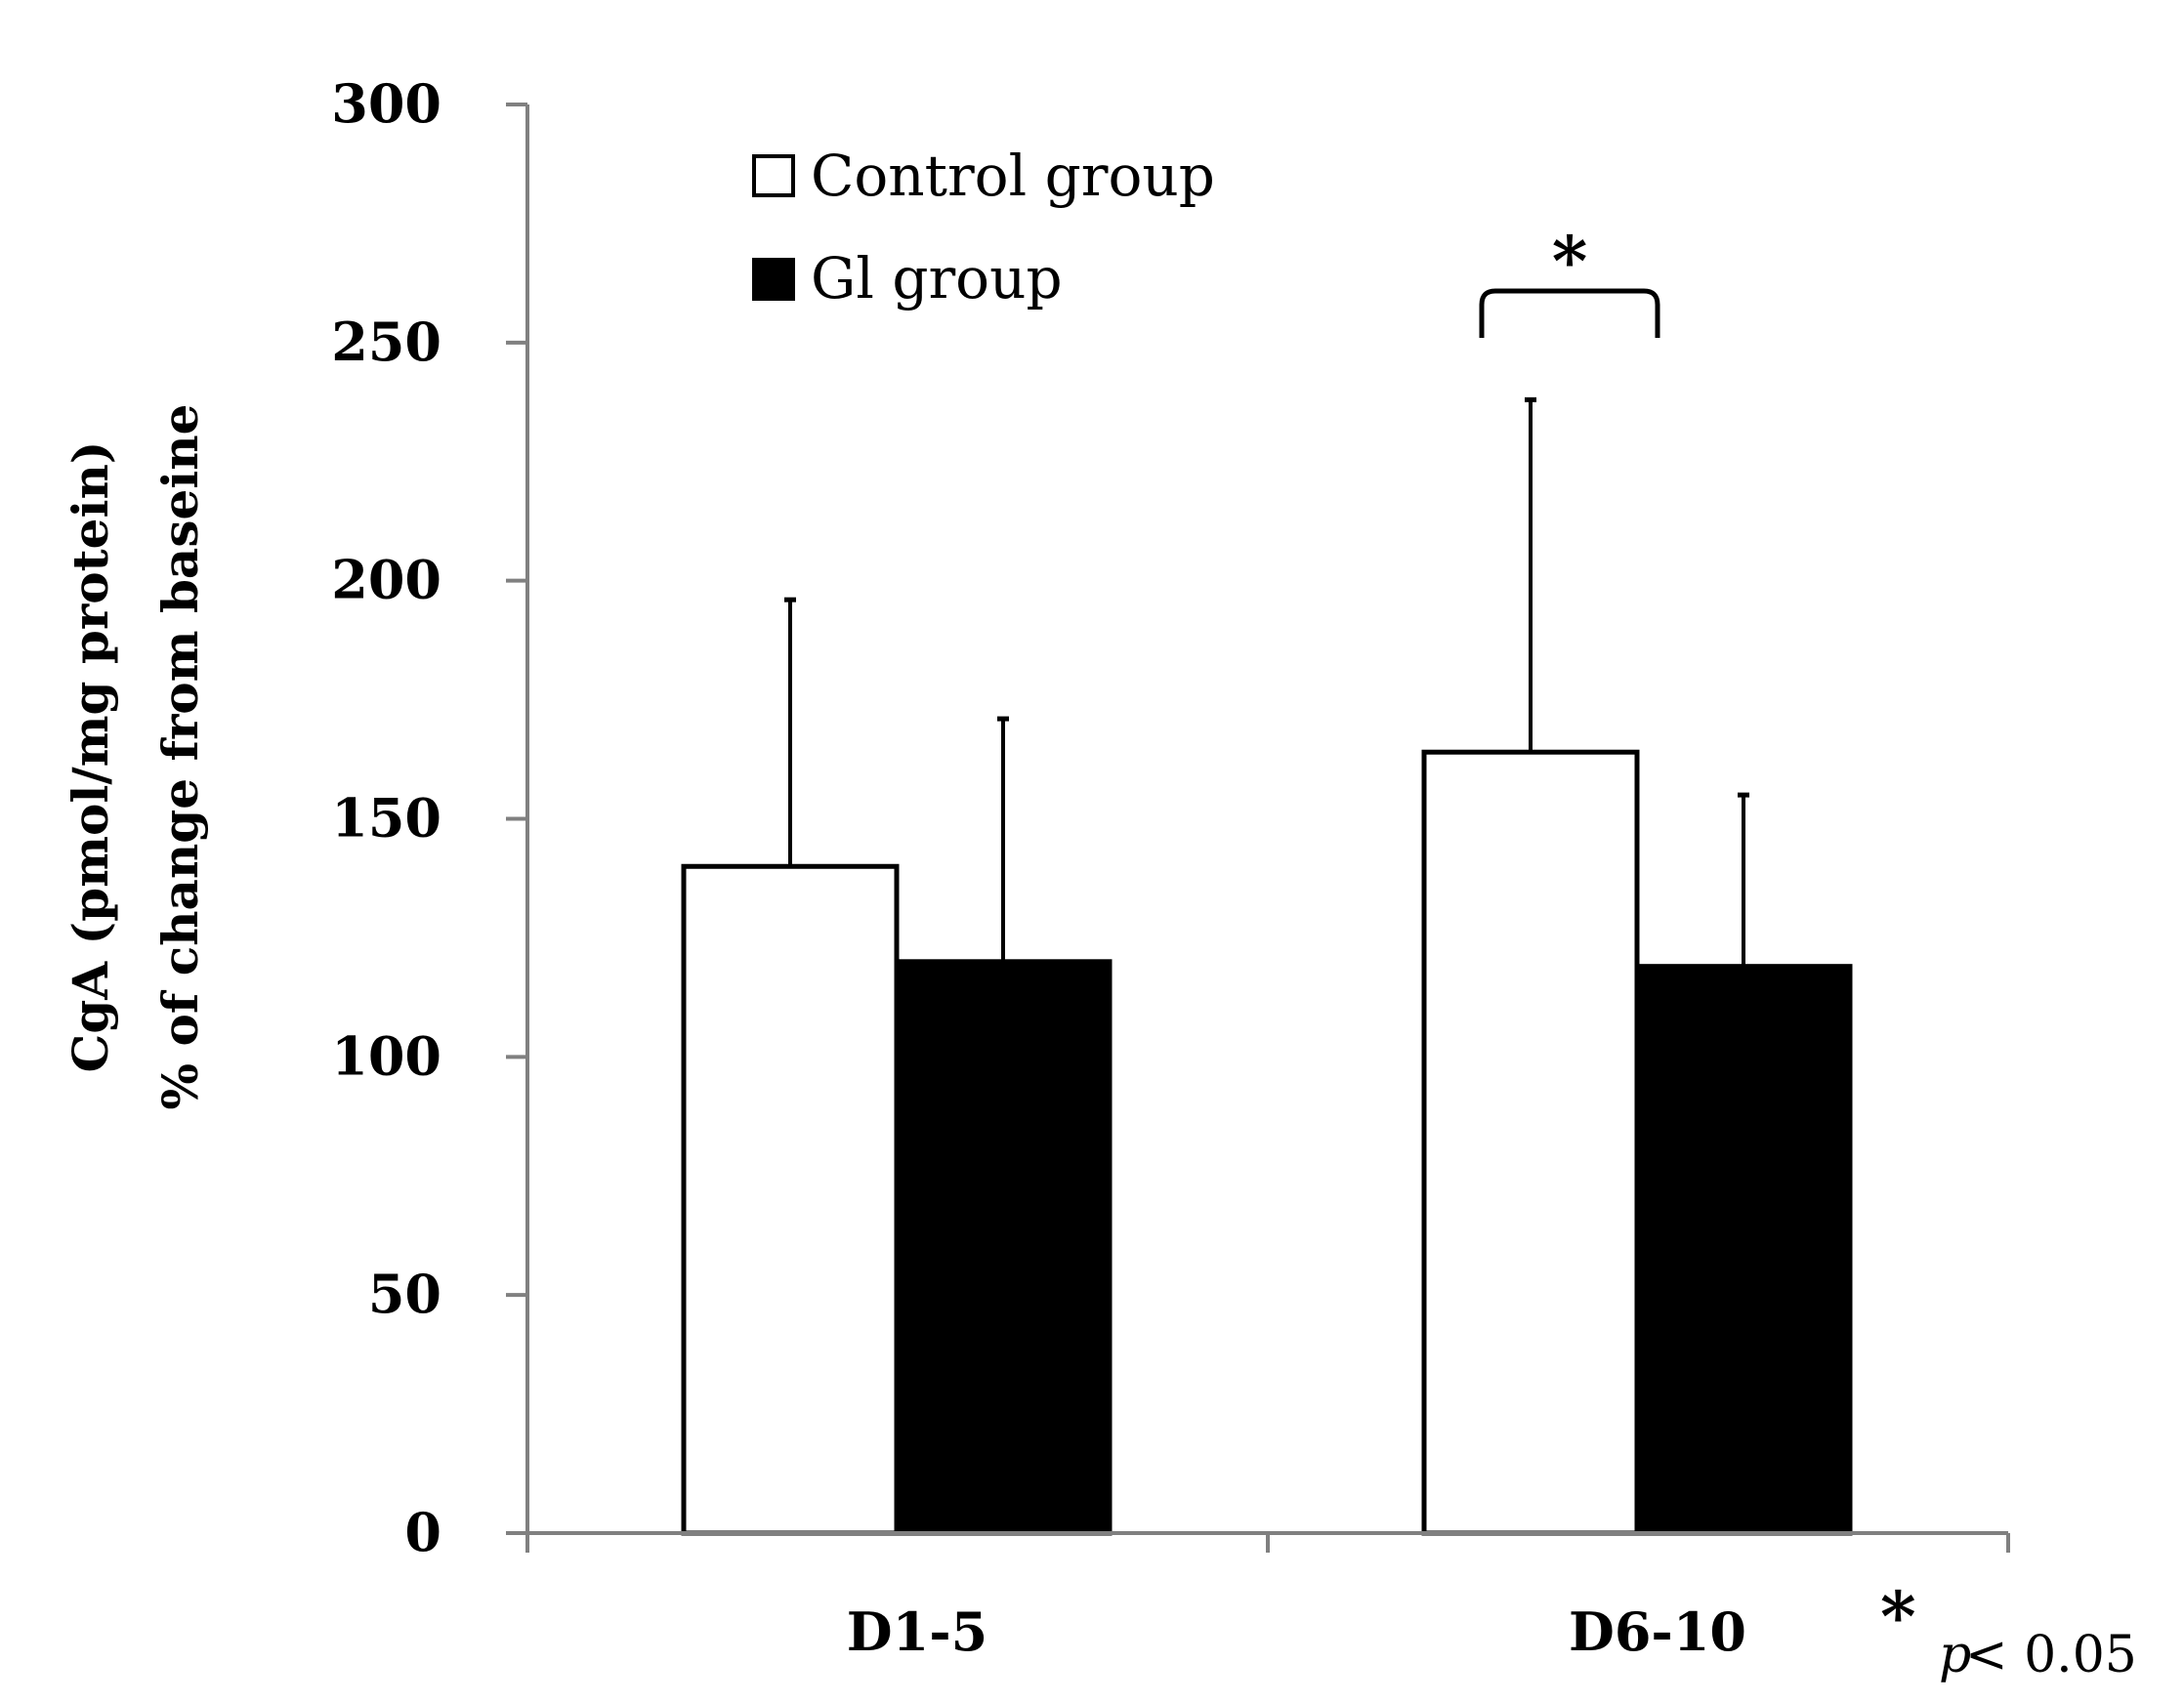  I want to click on y-tick-label-250: 250, so click(386, 342).